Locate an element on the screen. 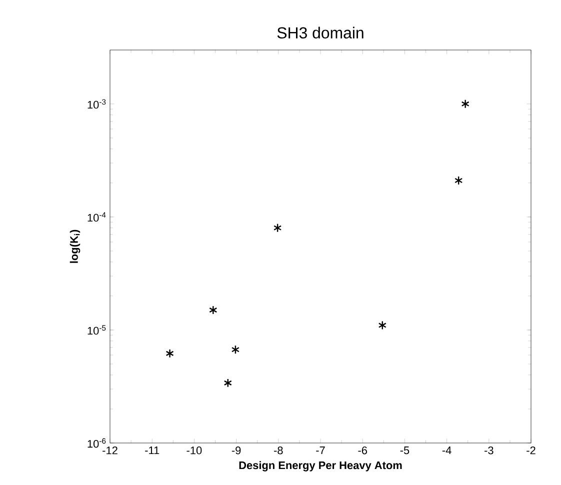 The width and height of the screenshot is (561, 485). x-tick-label: -4 is located at coordinates (447, 450).